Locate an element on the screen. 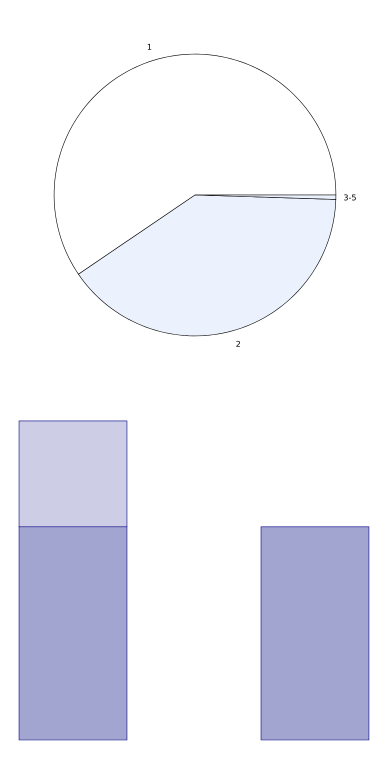 This screenshot has height=780, width=390. slice-label: 3-5 is located at coordinates (350, 197).